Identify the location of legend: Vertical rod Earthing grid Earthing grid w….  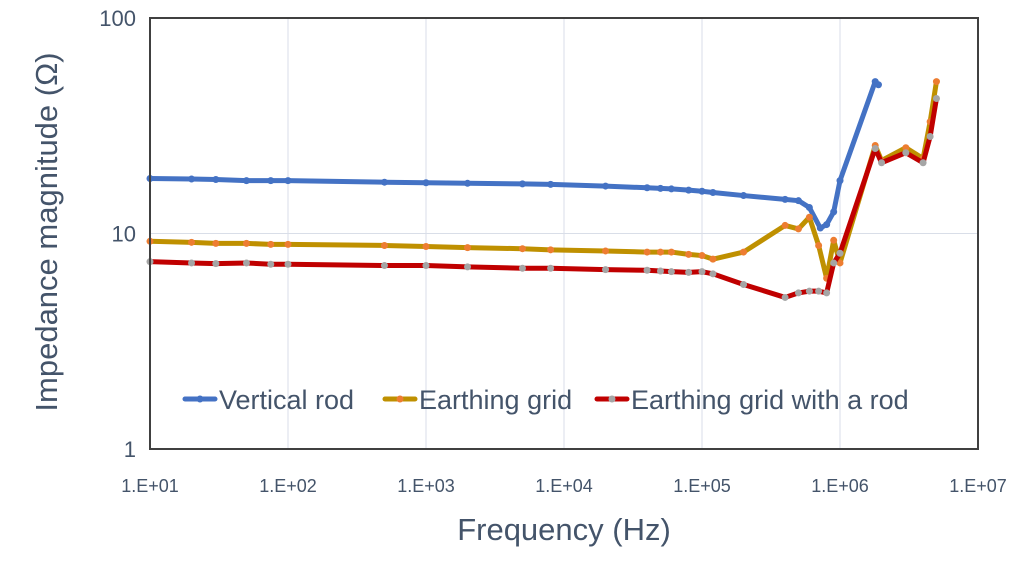
(545, 400).